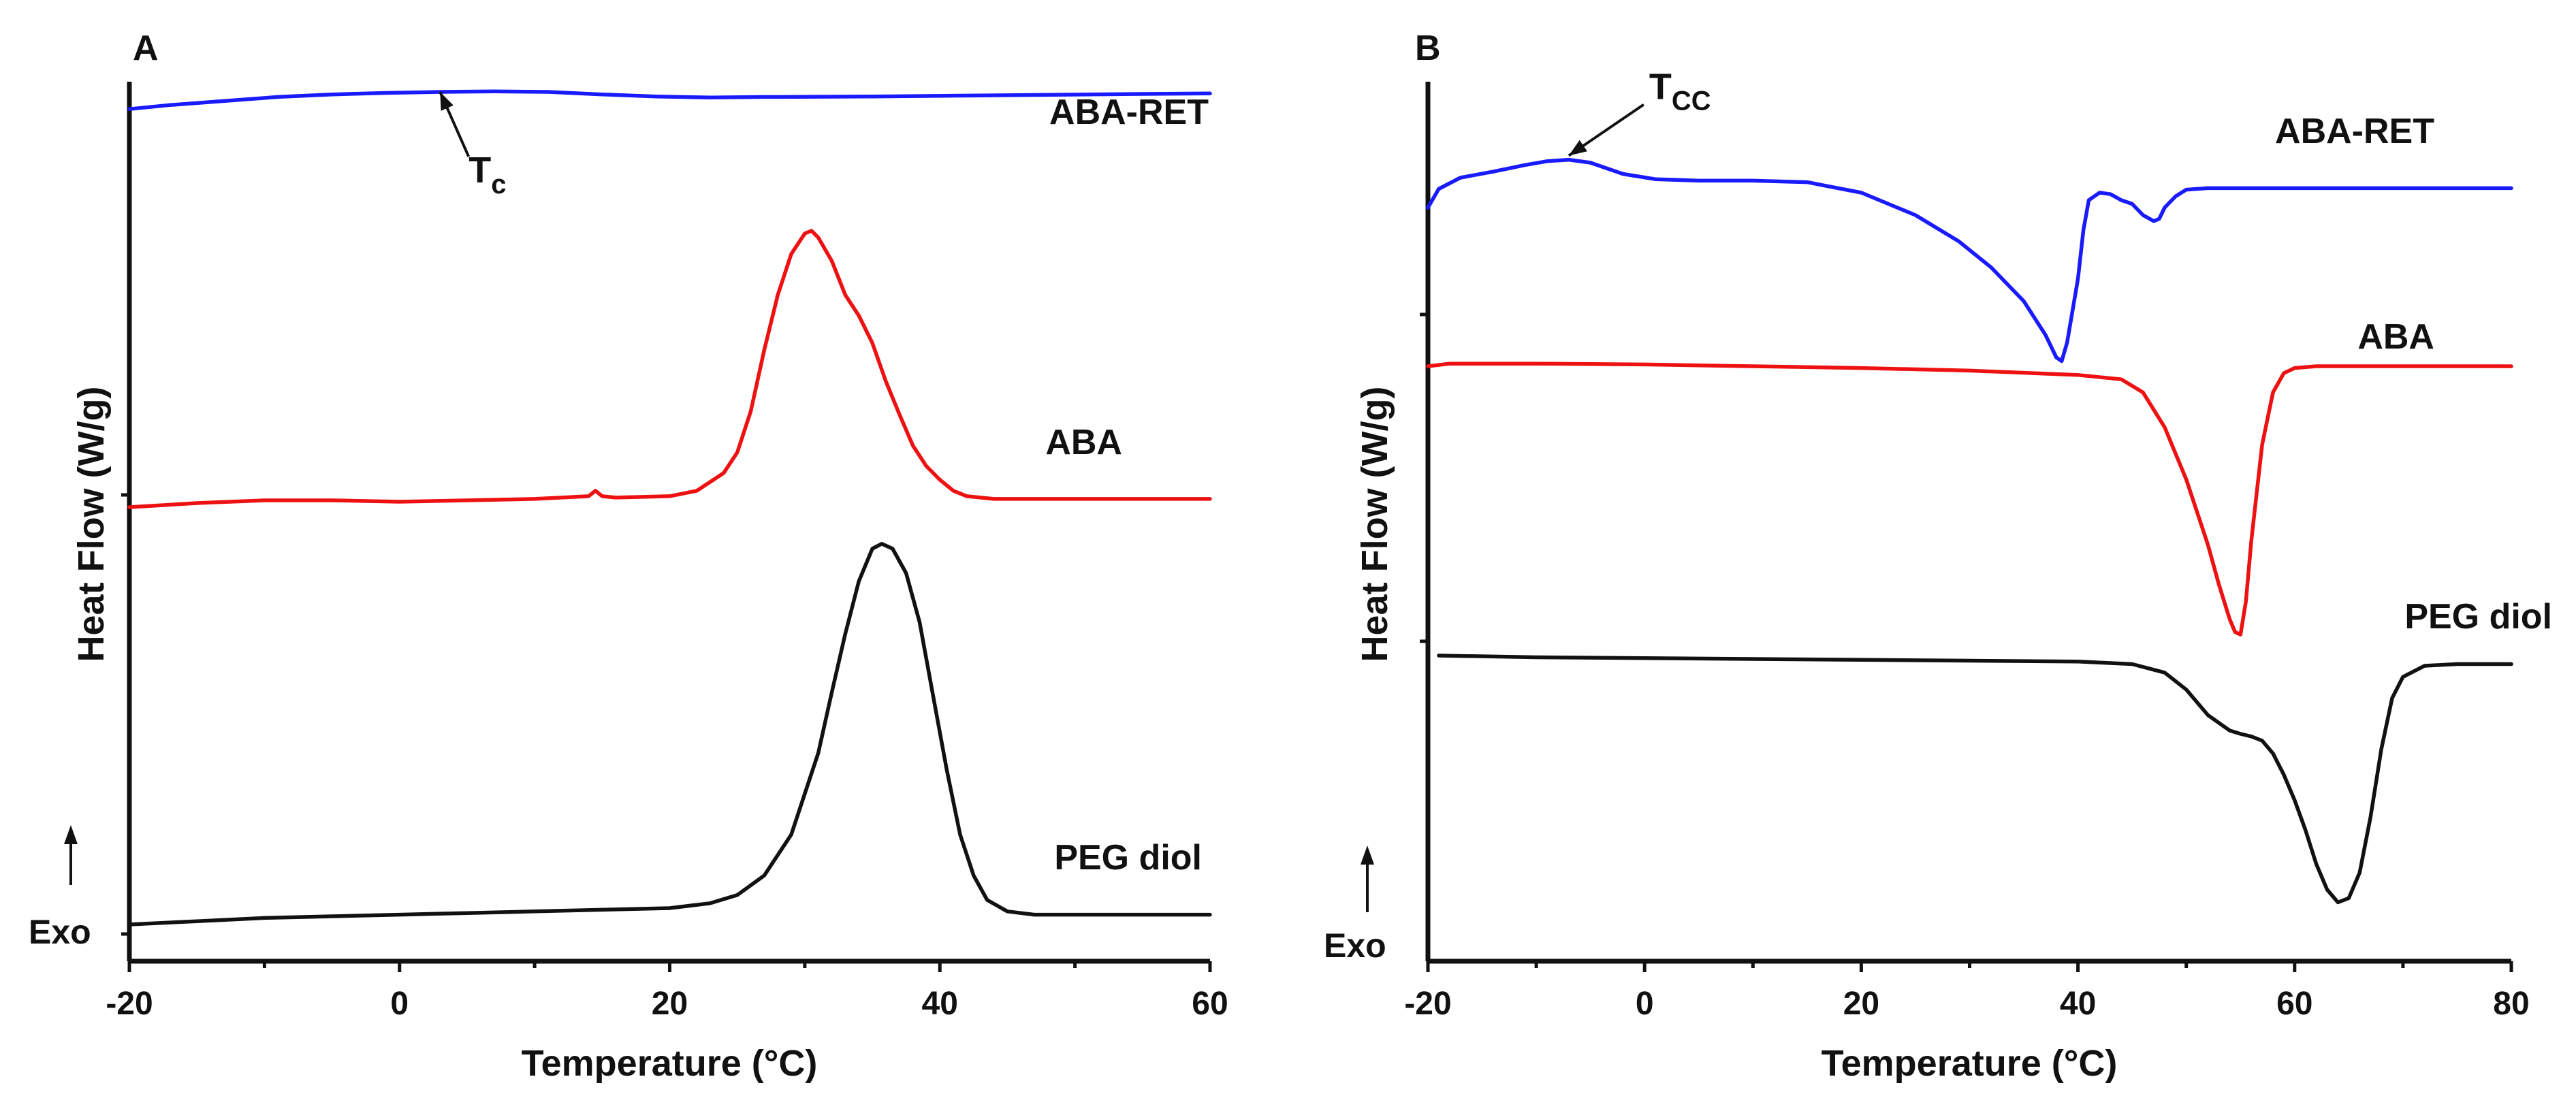 The width and height of the screenshot is (2576, 1111). Describe the element at coordinates (1975, 780) in the screenshot. I see `panel-b-series-peg-diol` at that location.